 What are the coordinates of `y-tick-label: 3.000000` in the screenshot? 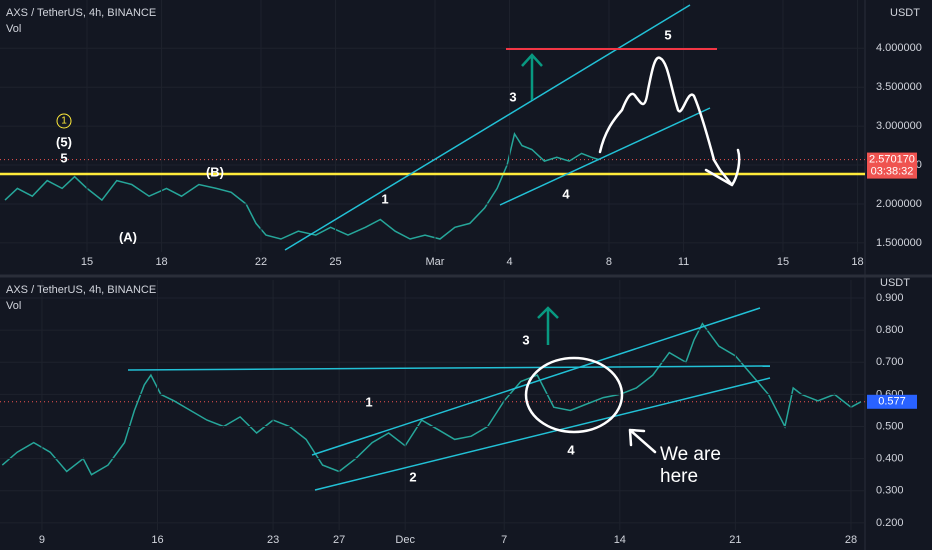 It's located at (899, 126).